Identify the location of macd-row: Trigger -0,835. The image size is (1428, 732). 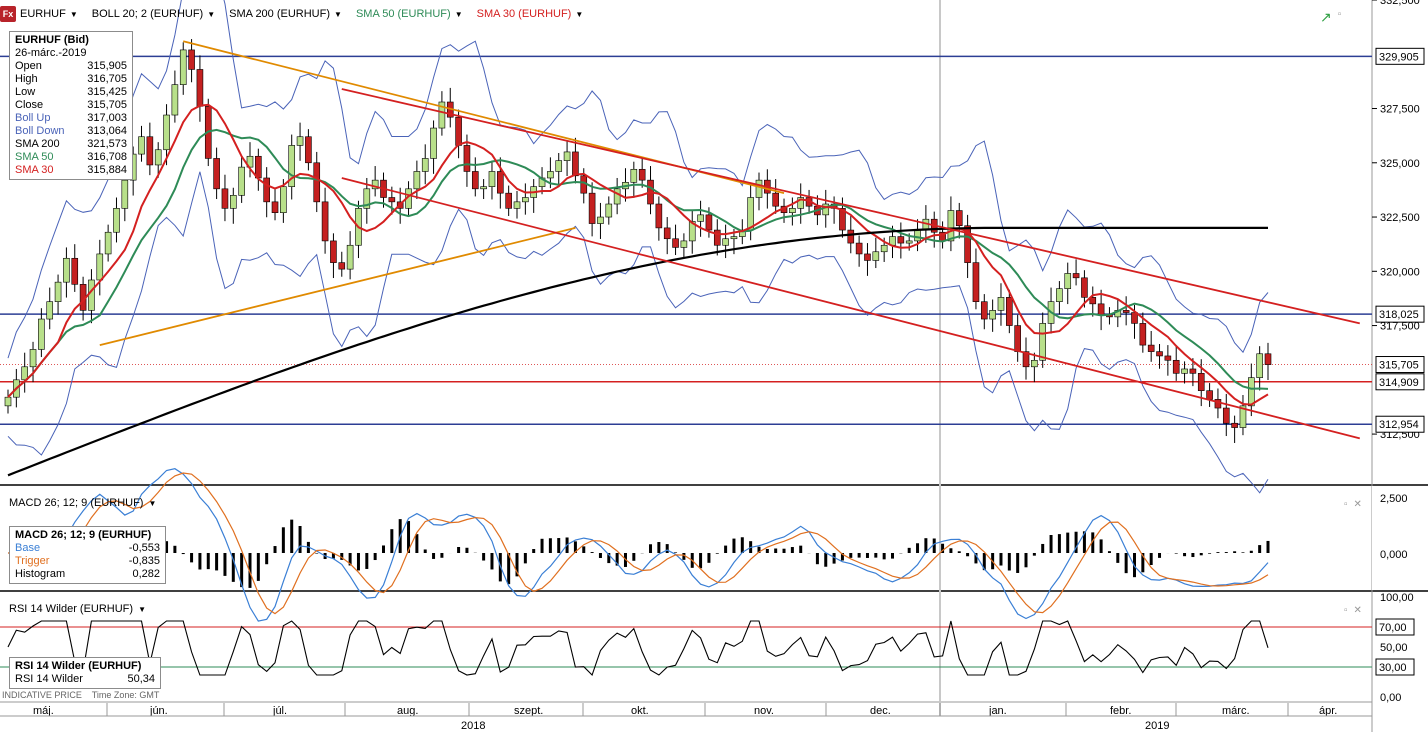
(87, 561).